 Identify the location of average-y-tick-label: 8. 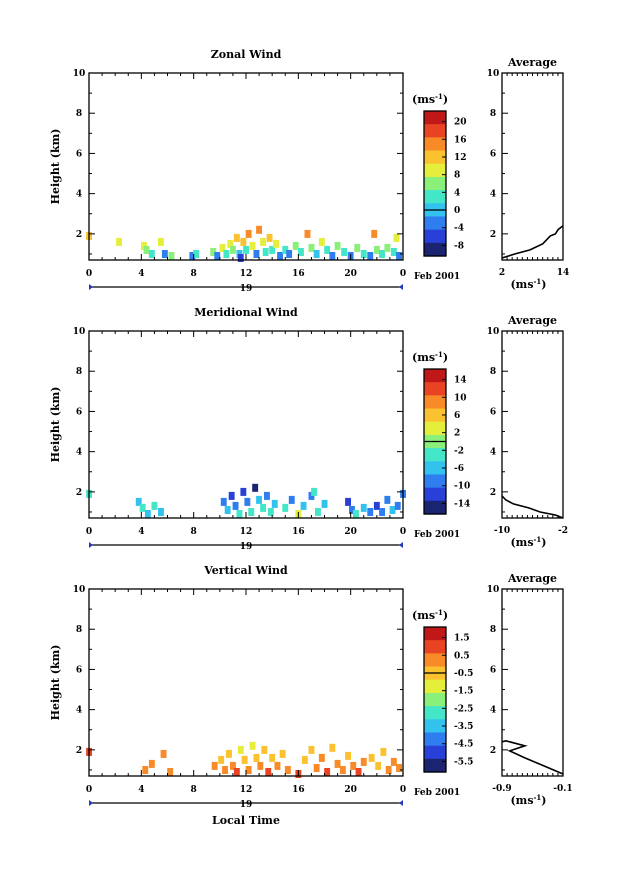
(493, 114).